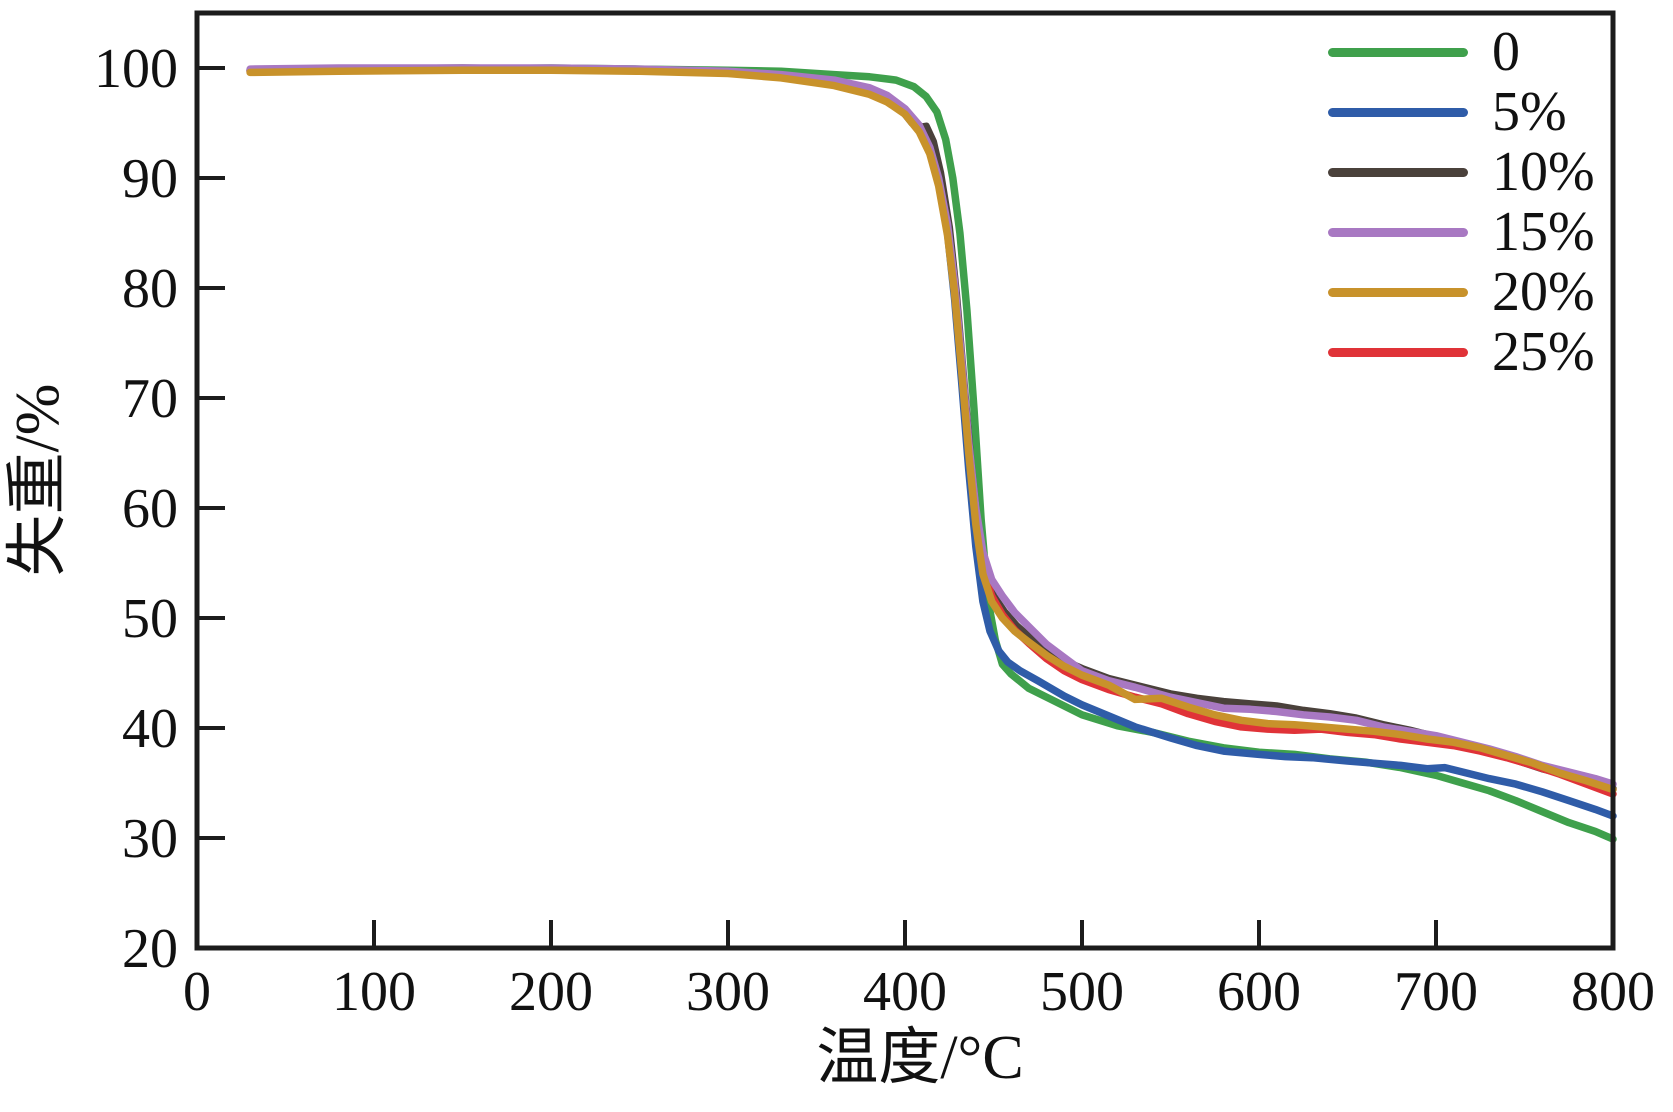 This screenshot has height=1112, width=1673. Describe the element at coordinates (1543, 172) in the screenshot. I see `legend-label-10%: 10%` at that location.